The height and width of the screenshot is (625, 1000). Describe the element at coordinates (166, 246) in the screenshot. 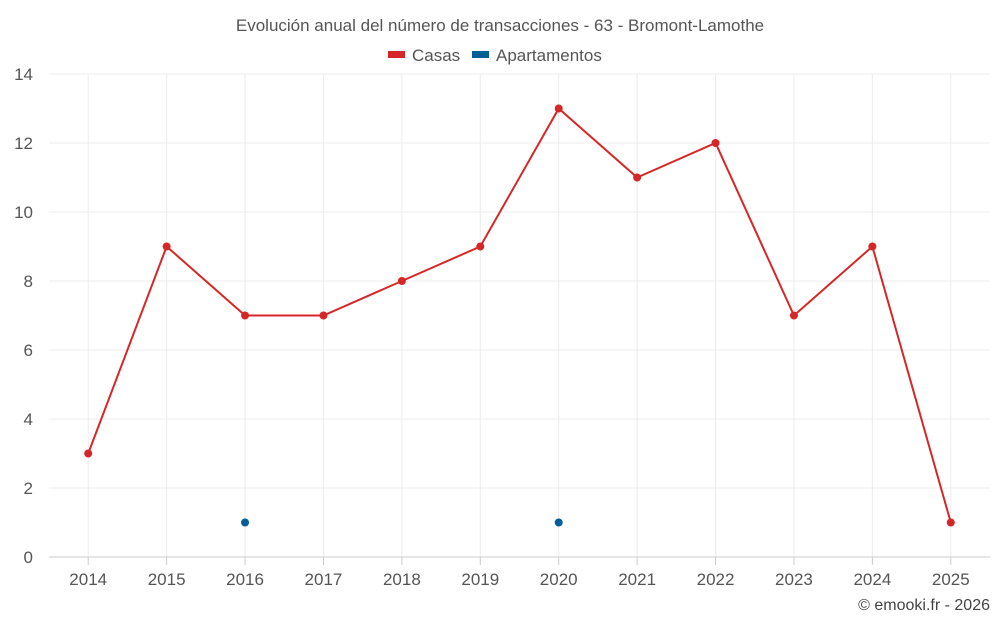

I see `data-point-casas-2015` at that location.